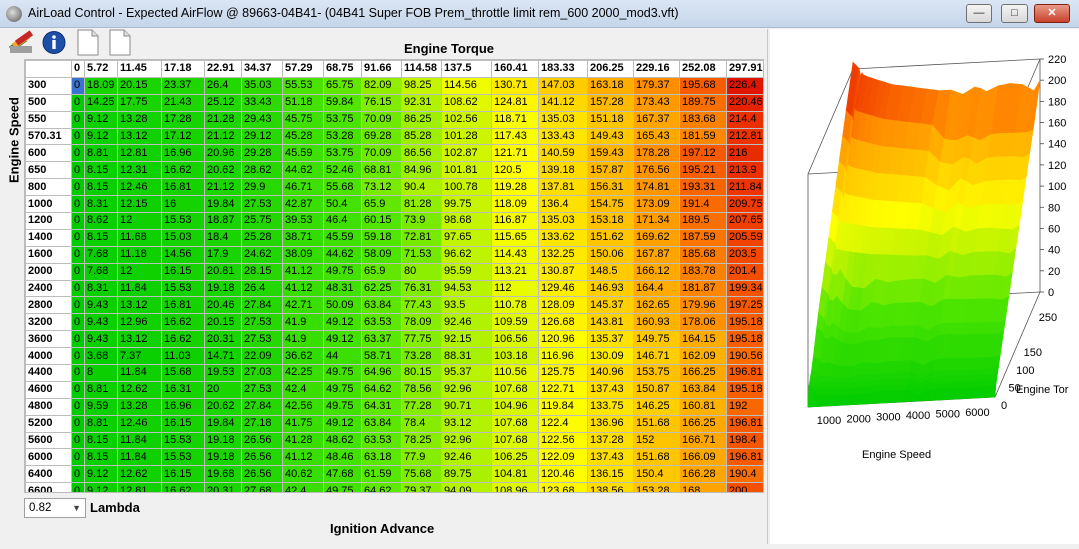 Image resolution: width=1079 pixels, height=549 pixels. Describe the element at coordinates (120, 42) in the screenshot. I see `blank-document-button` at that location.